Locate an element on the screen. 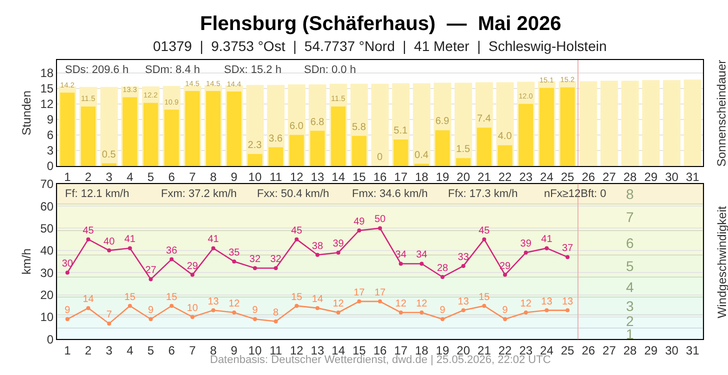  x-tick-label: 11 is located at coordinates (276, 177).